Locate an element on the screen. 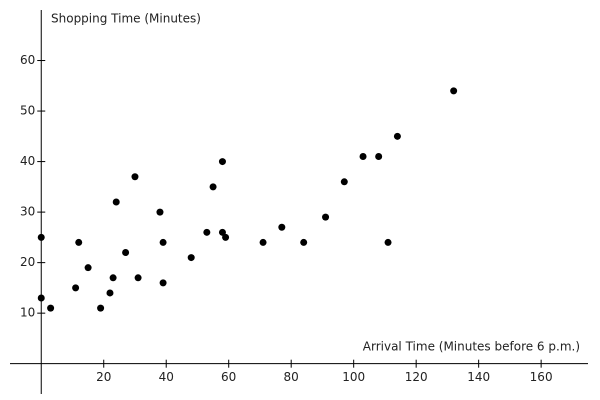  x-axis-label: Arrival Time (Minutes before 6 p.m.) is located at coordinates (471, 347).